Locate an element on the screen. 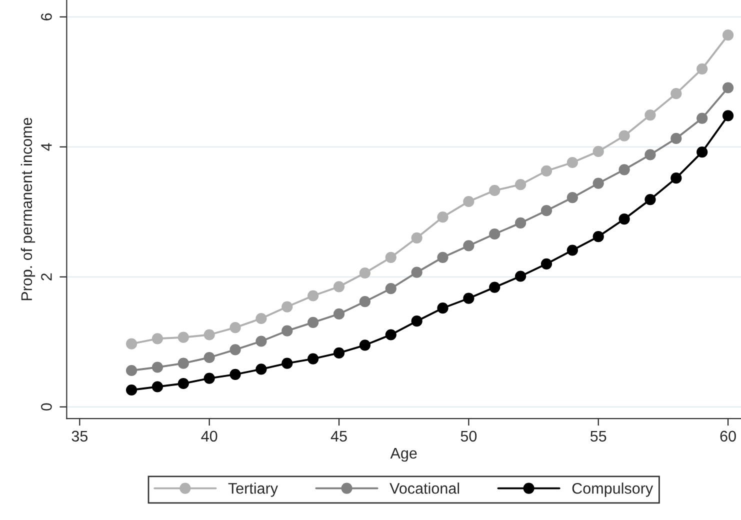 The height and width of the screenshot is (520, 741). y-axis-title: Prop. of permanent income is located at coordinates (28, 209).